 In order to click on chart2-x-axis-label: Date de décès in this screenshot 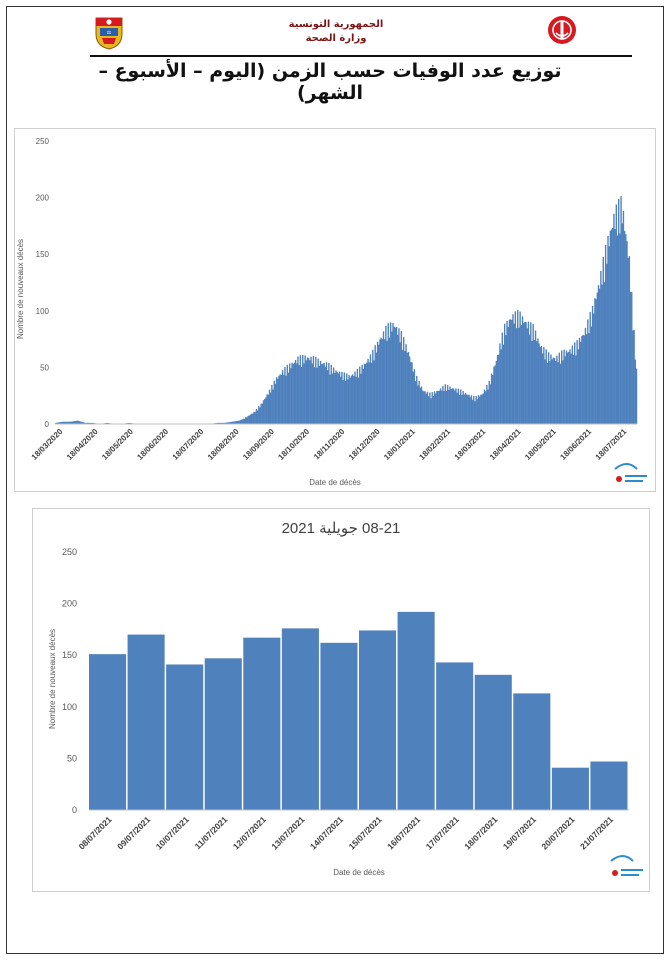, I will do `click(359, 872)`.